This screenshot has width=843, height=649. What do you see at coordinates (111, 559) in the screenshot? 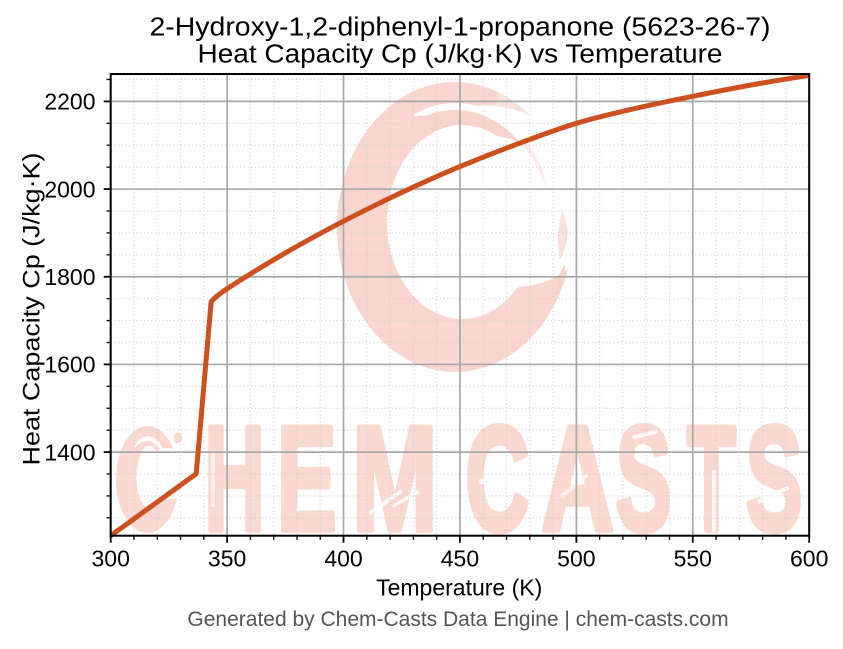
I see `svg-text: 300` at bounding box center [111, 559].